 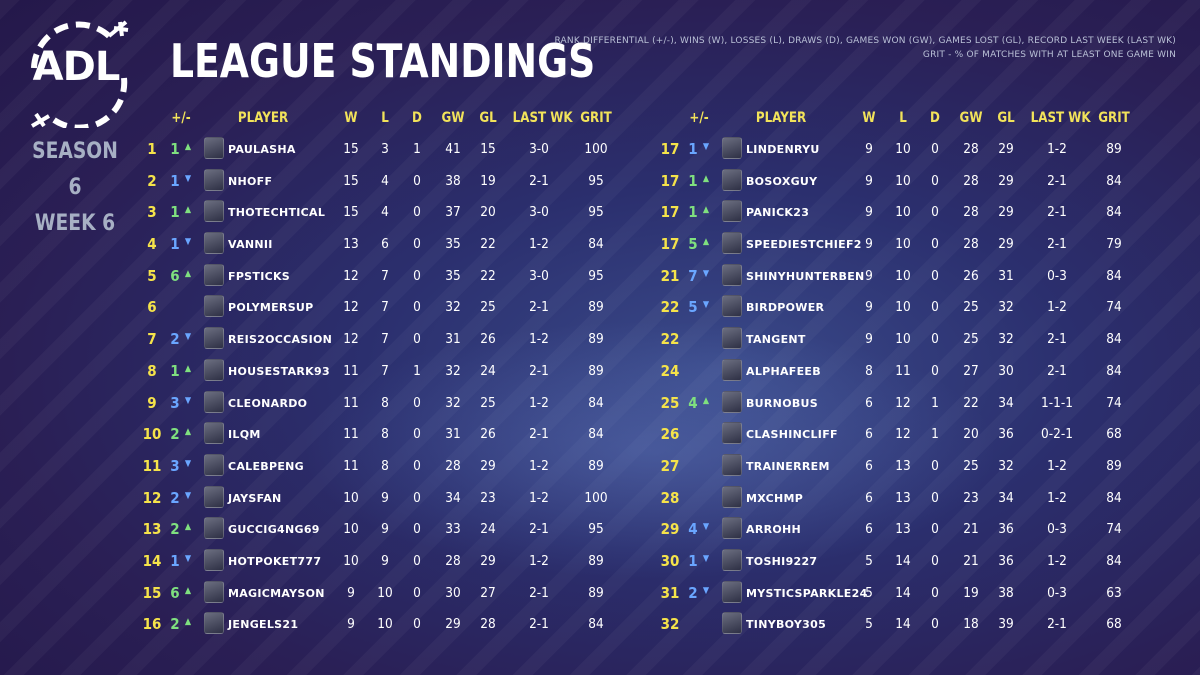 What do you see at coordinates (275, 561) in the screenshot?
I see `player-name-cell: HOTPOKET777` at bounding box center [275, 561].